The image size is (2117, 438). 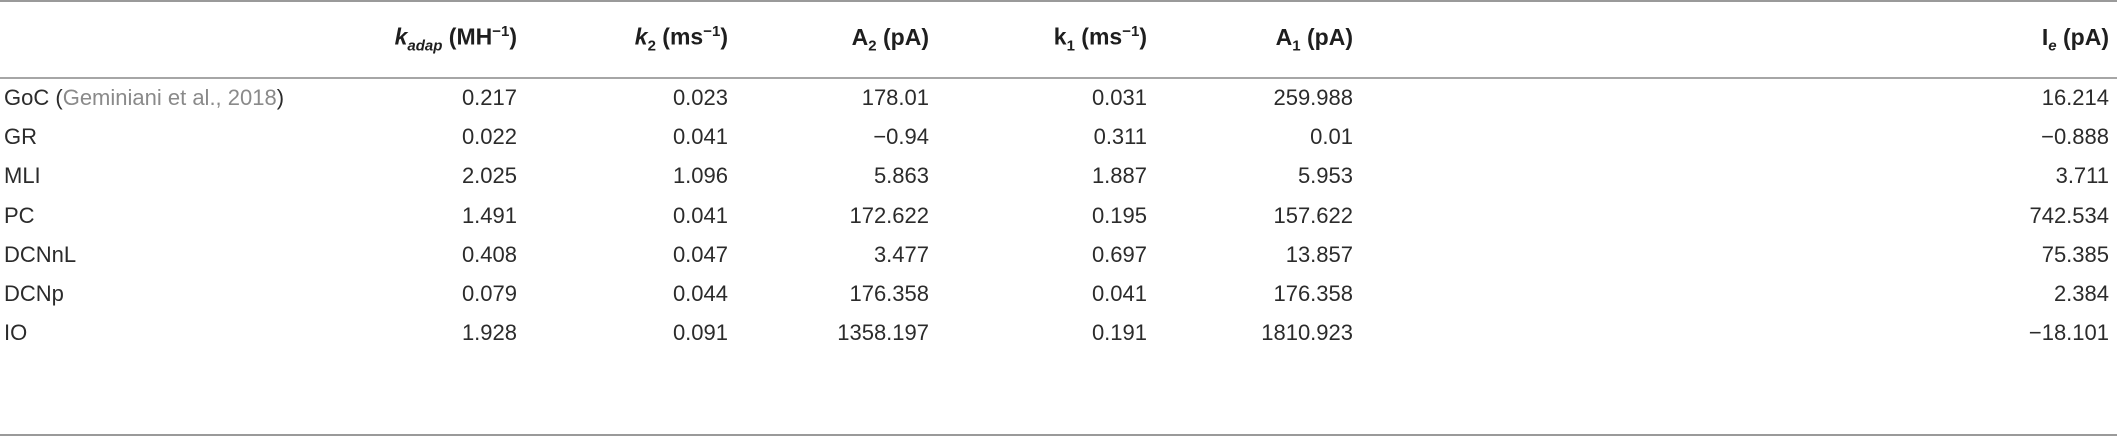 I want to click on value-cell: 0.044, so click(x=700, y=294).